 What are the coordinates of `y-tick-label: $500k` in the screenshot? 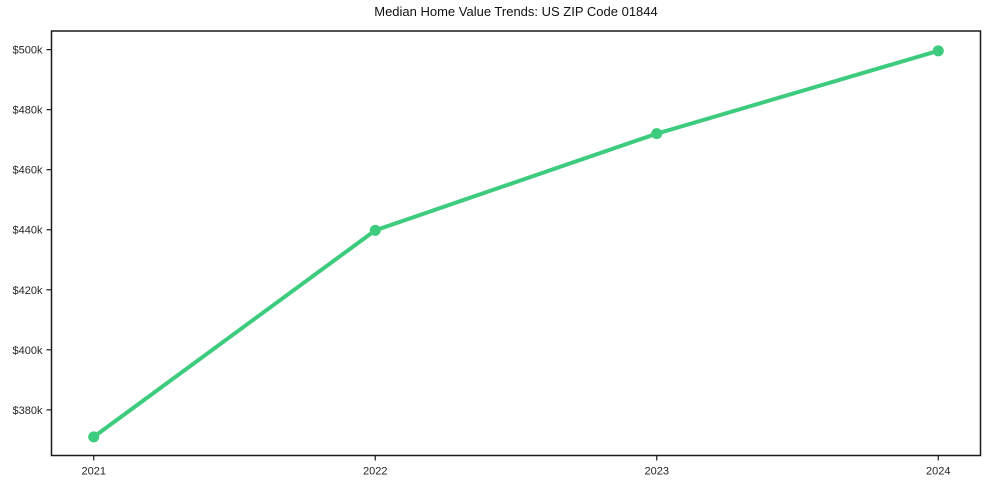 It's located at (28, 51).